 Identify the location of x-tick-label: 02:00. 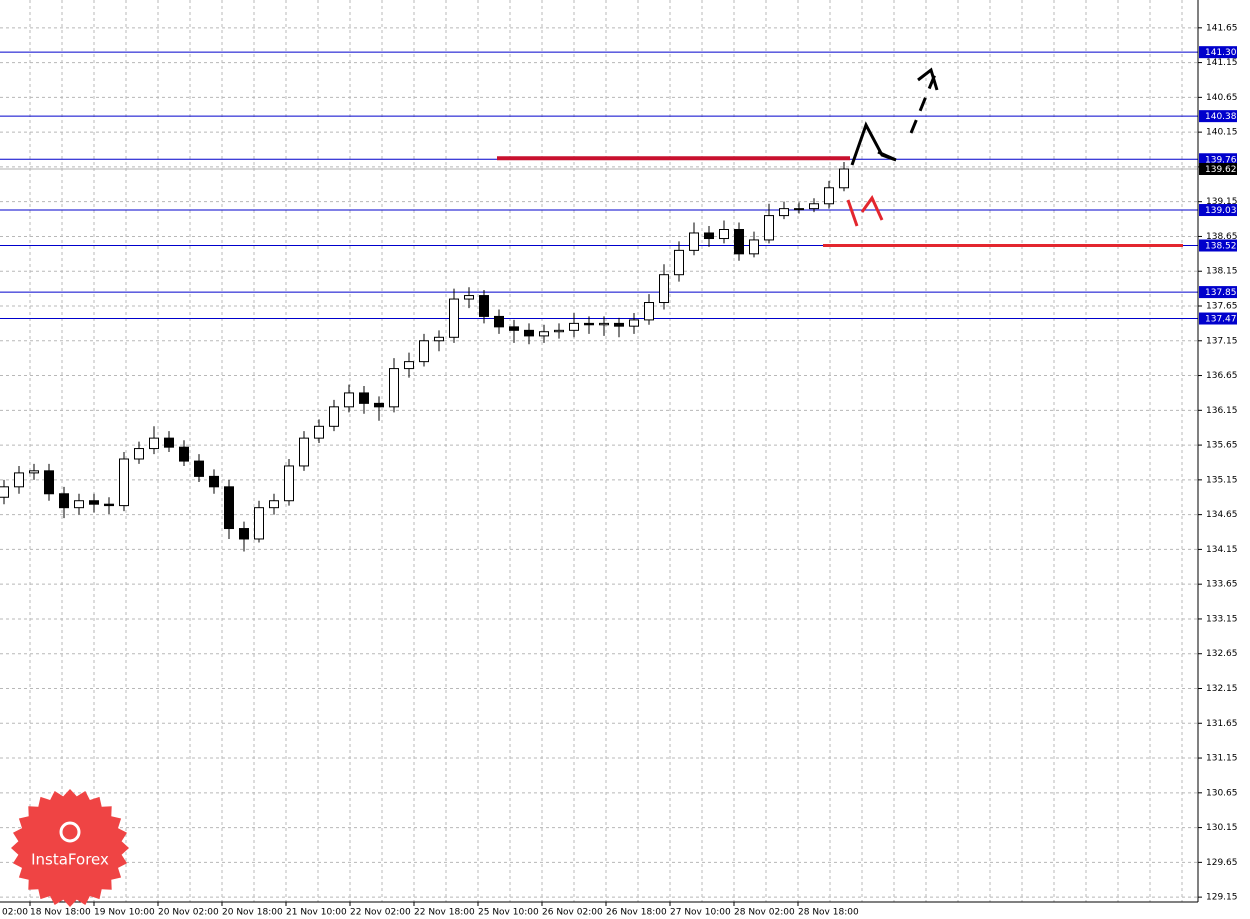
(15, 913).